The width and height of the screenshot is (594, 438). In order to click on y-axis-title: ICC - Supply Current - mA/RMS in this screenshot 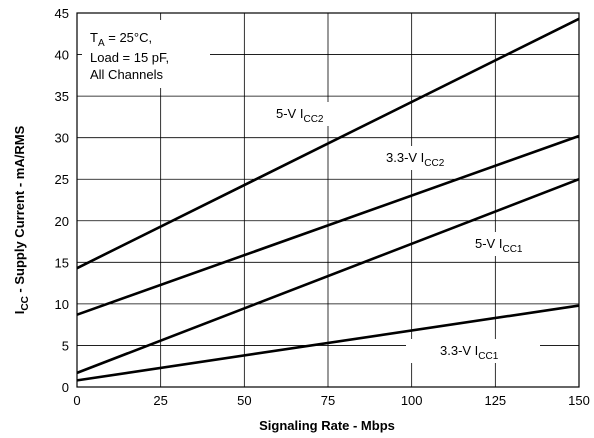, I will do `click(21, 219)`.